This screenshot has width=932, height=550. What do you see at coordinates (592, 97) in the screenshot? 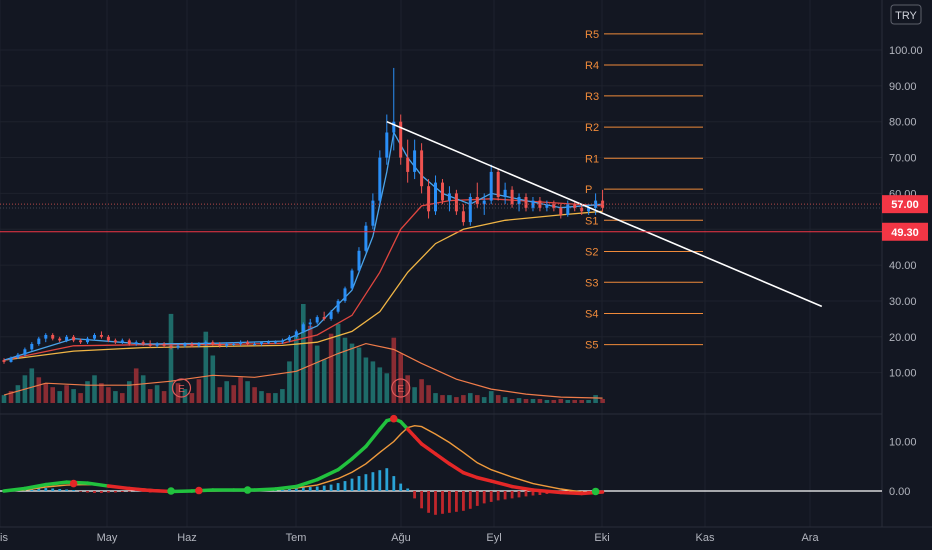
I see `pivot-label: R3` at bounding box center [592, 97].